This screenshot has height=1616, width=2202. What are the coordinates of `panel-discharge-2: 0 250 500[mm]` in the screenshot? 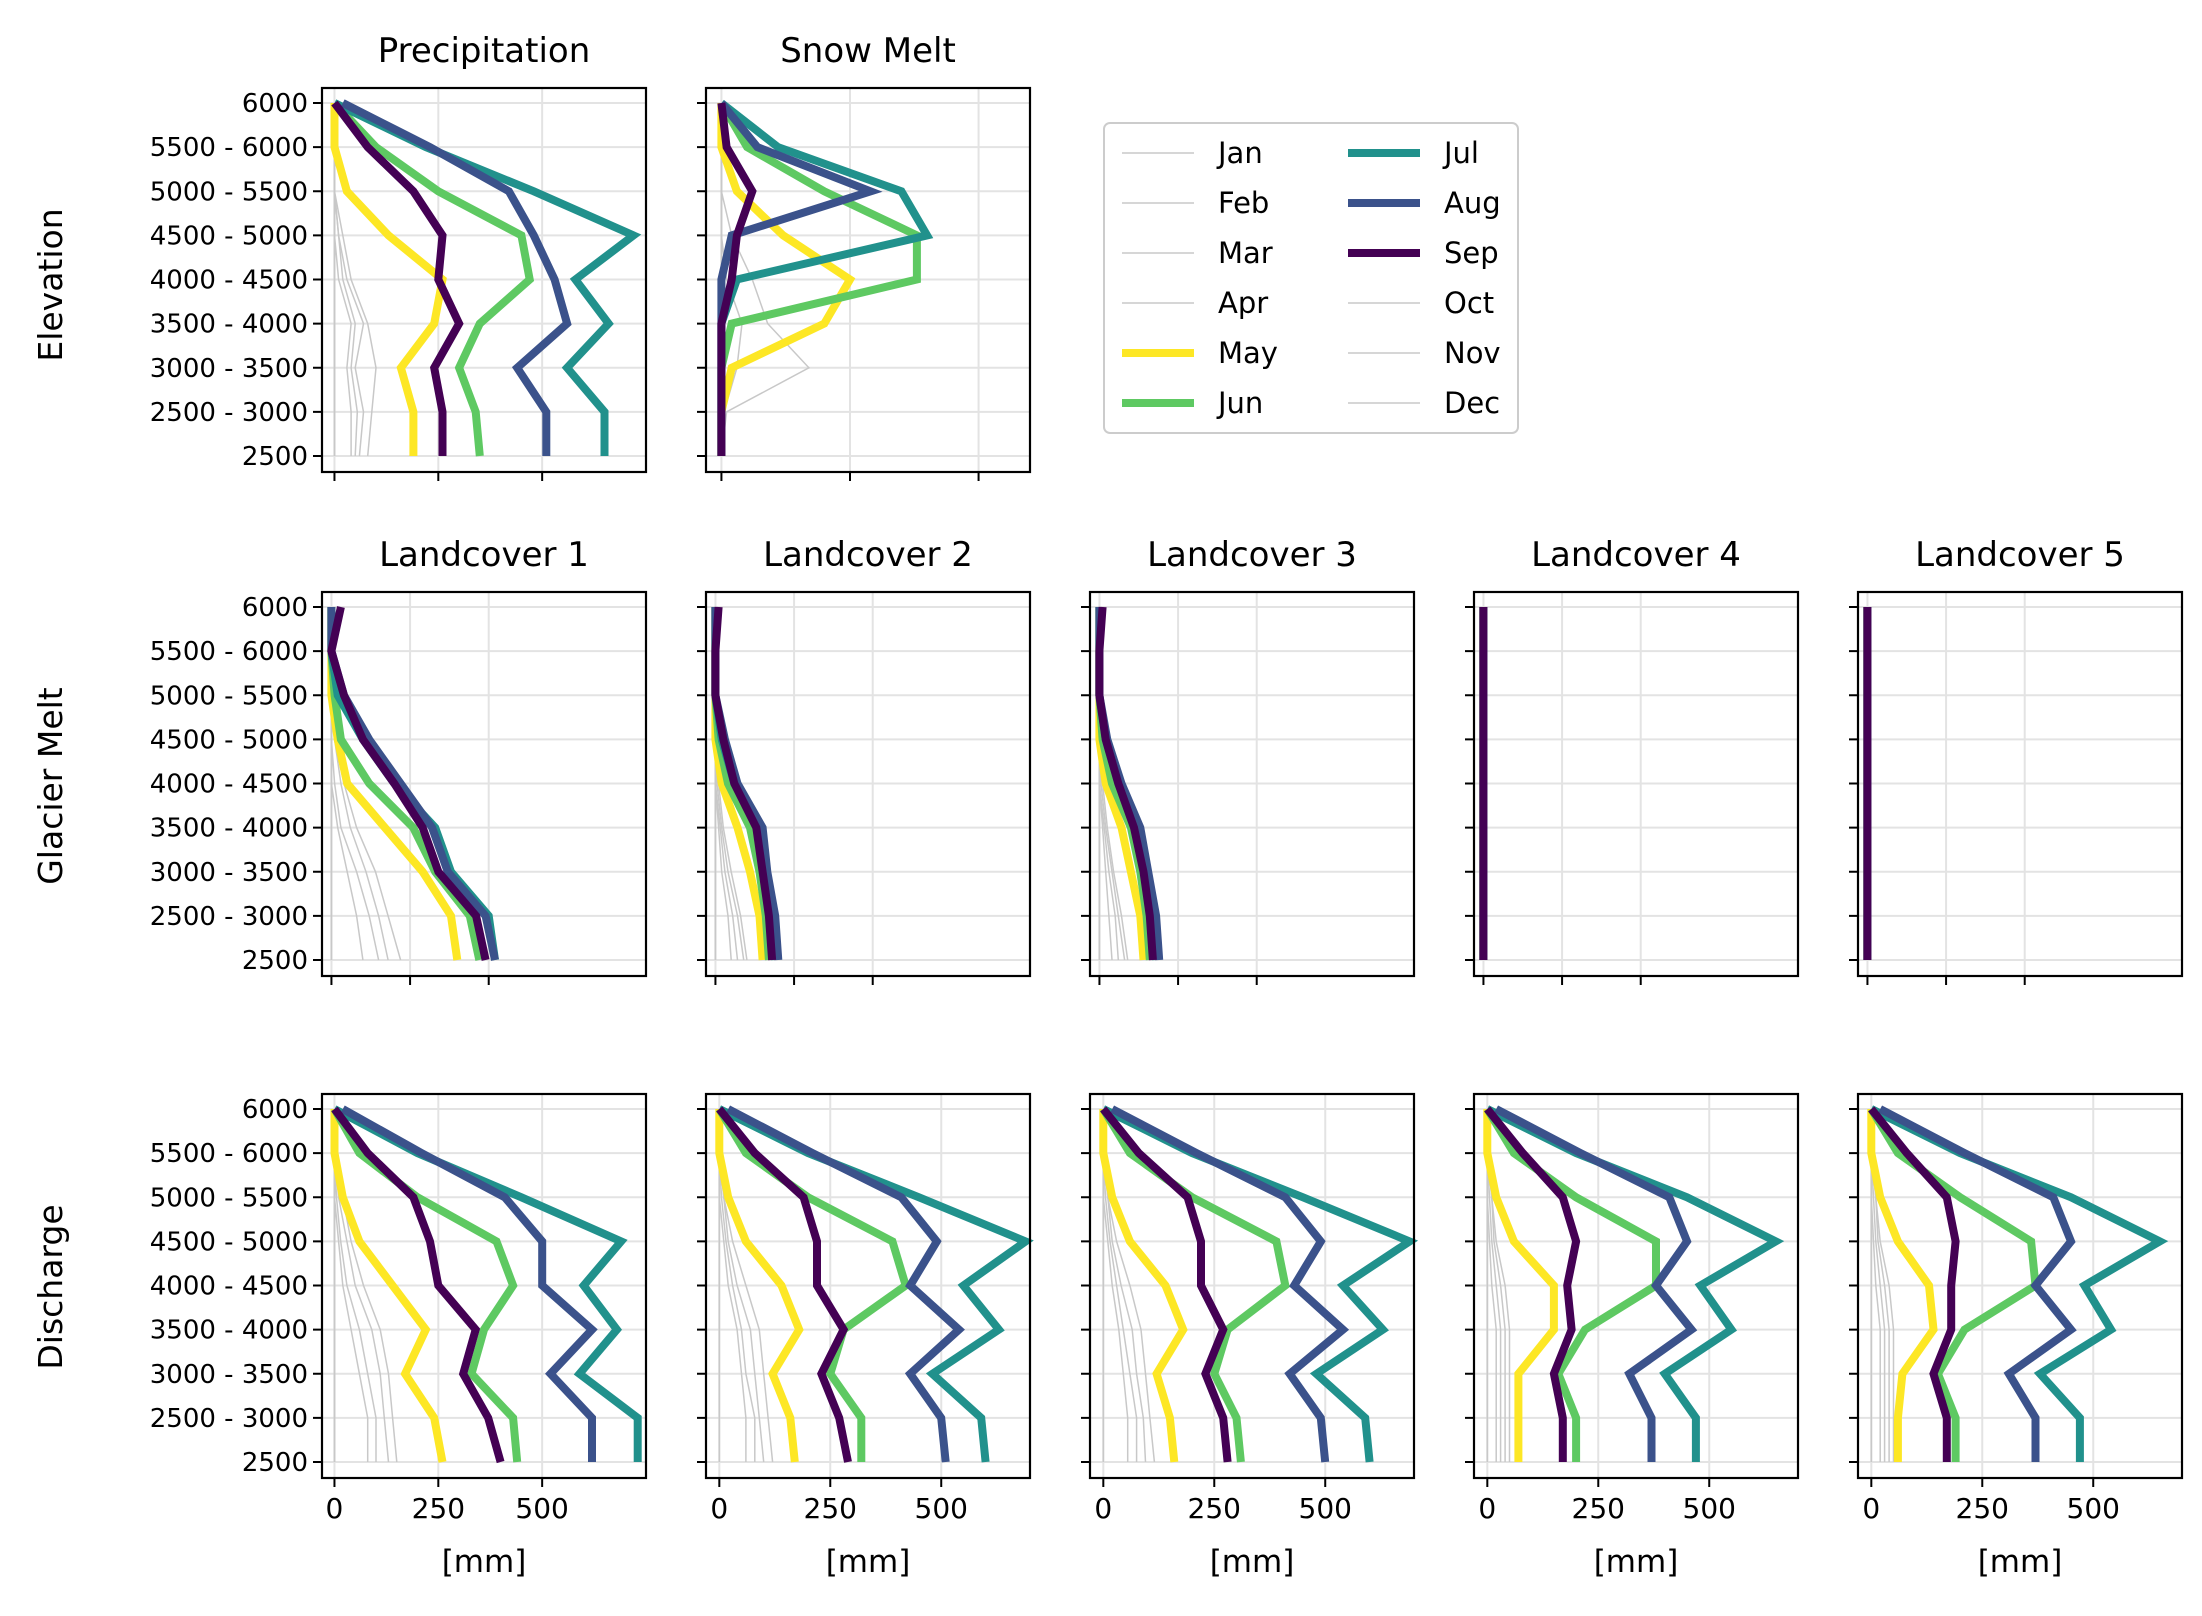 It's located at (1250, 1336).